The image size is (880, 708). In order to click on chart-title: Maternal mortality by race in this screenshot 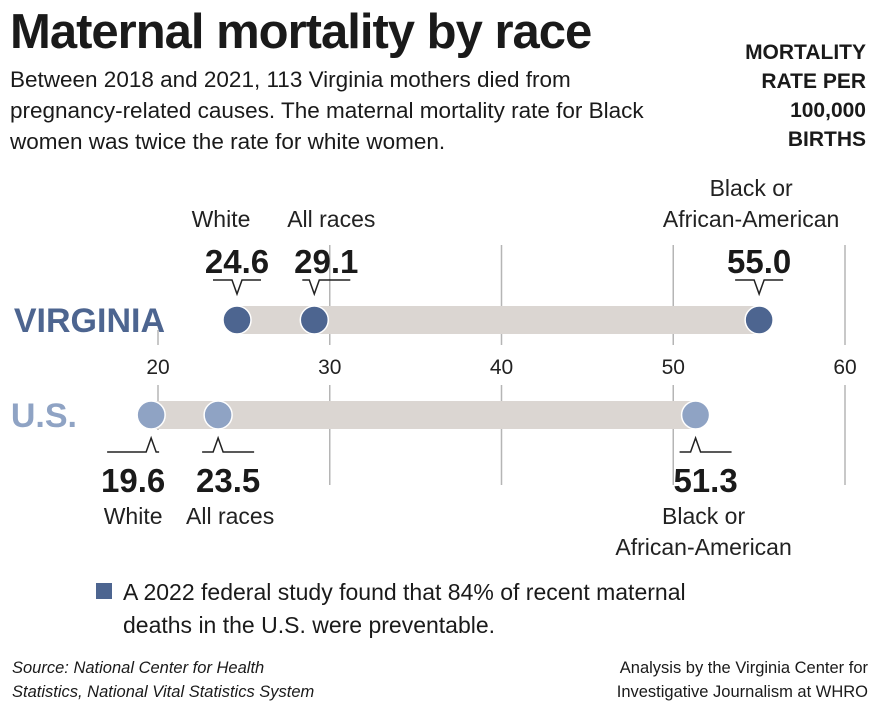, I will do `click(301, 32)`.